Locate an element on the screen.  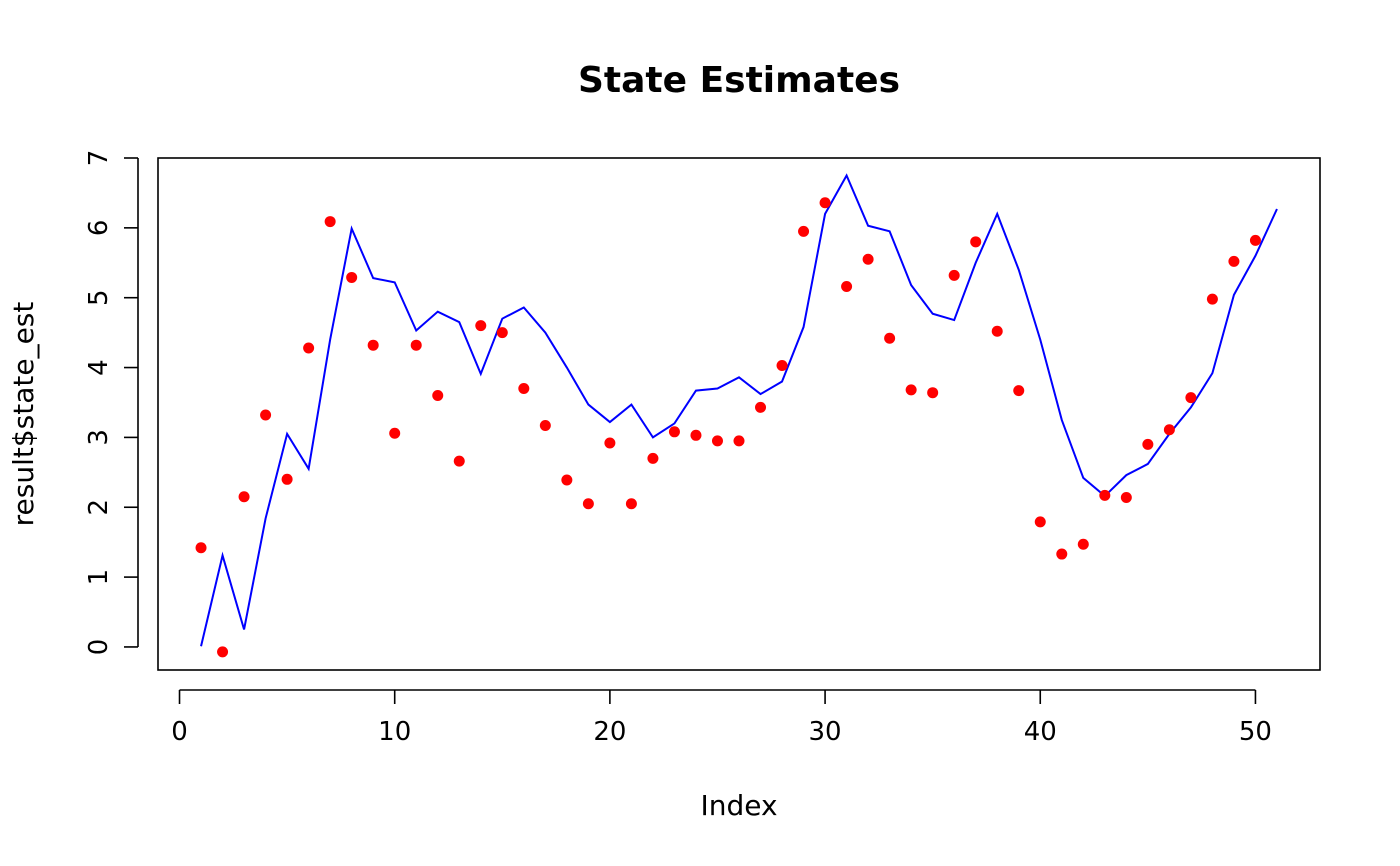
x-tick-label: 50 is located at coordinates (1255, 732).